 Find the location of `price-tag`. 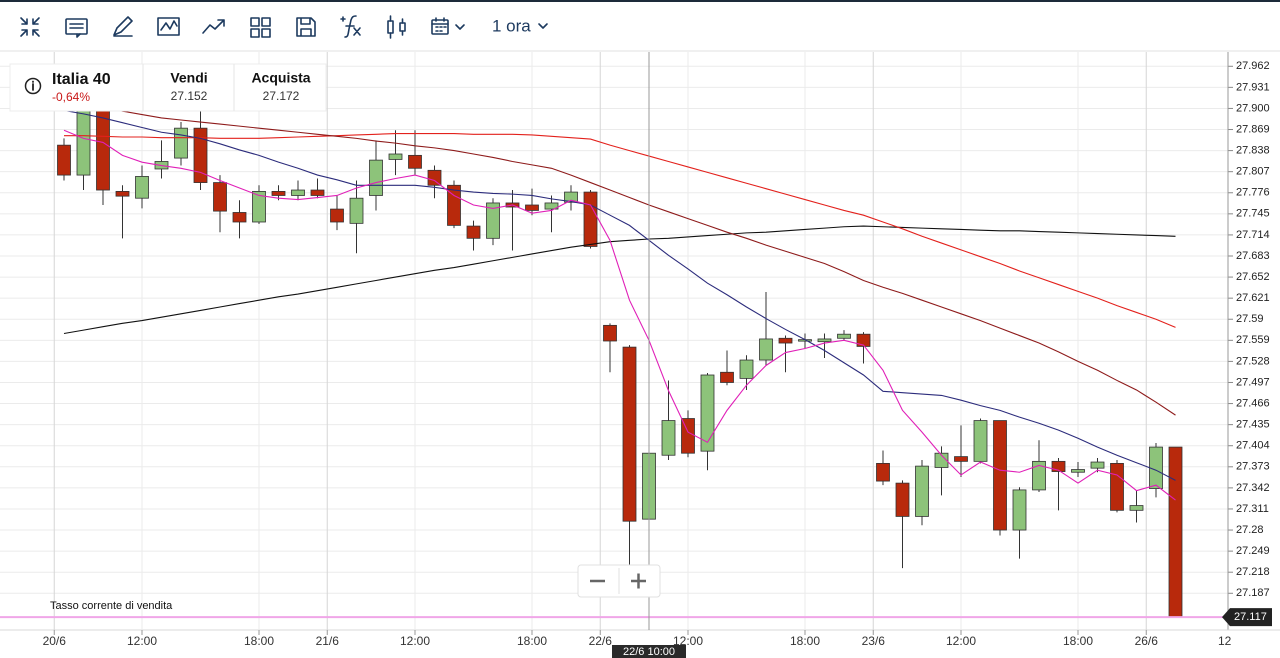

price-tag is located at coordinates (1247, 617).